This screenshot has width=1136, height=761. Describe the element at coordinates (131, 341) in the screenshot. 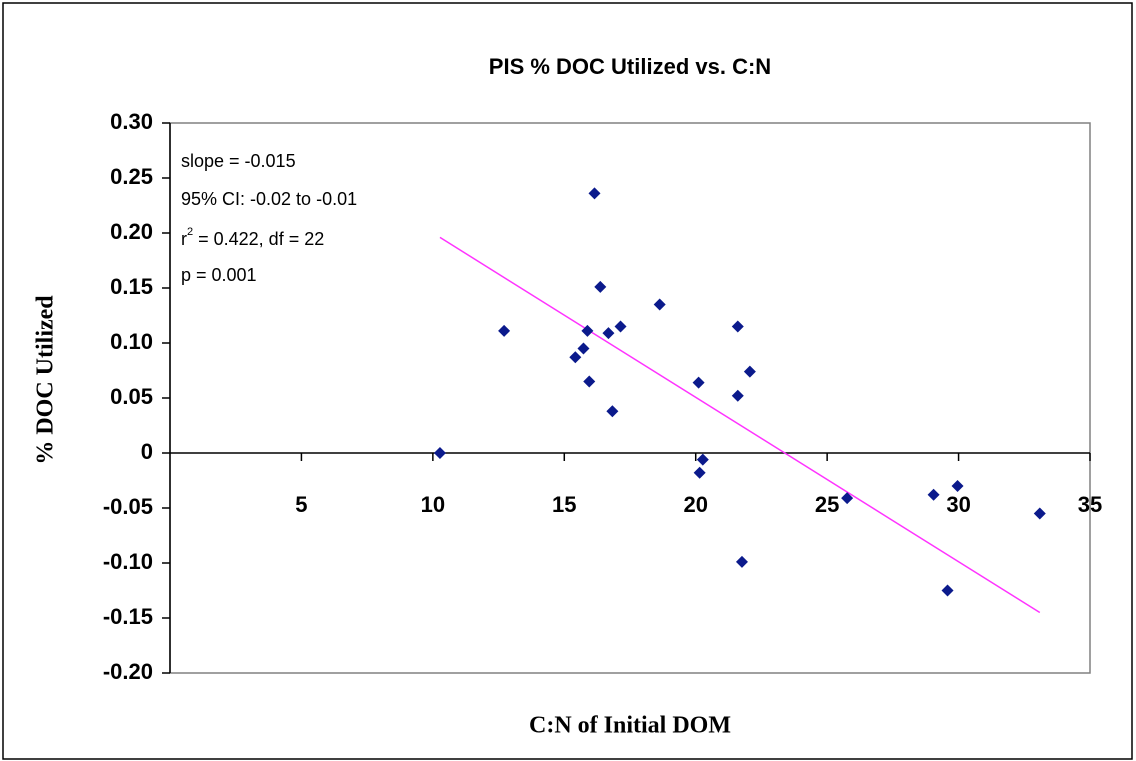

I see `y-tick-label: 0.10` at that location.